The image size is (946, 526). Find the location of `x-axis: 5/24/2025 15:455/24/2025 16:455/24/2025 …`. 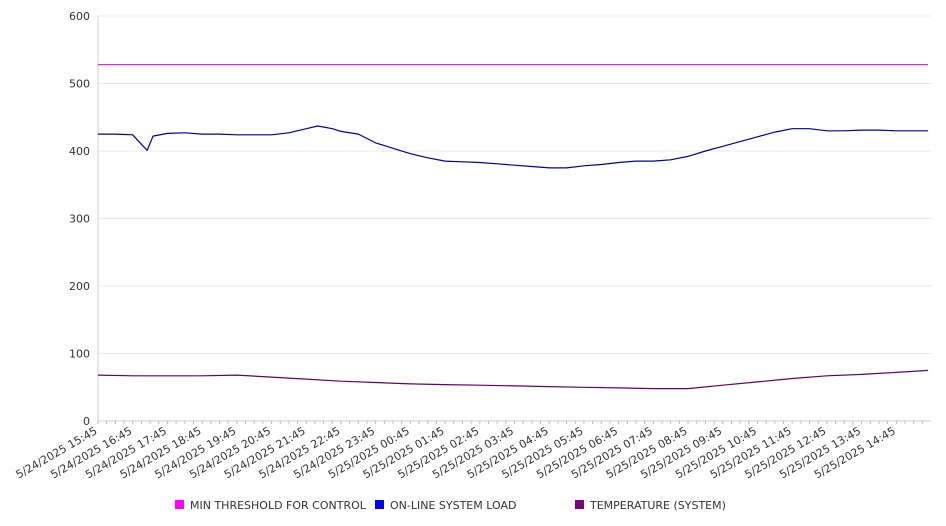

x-axis: 5/24/2025 15:455/24/2025 16:455/24/2025 … is located at coordinates (472, 450).